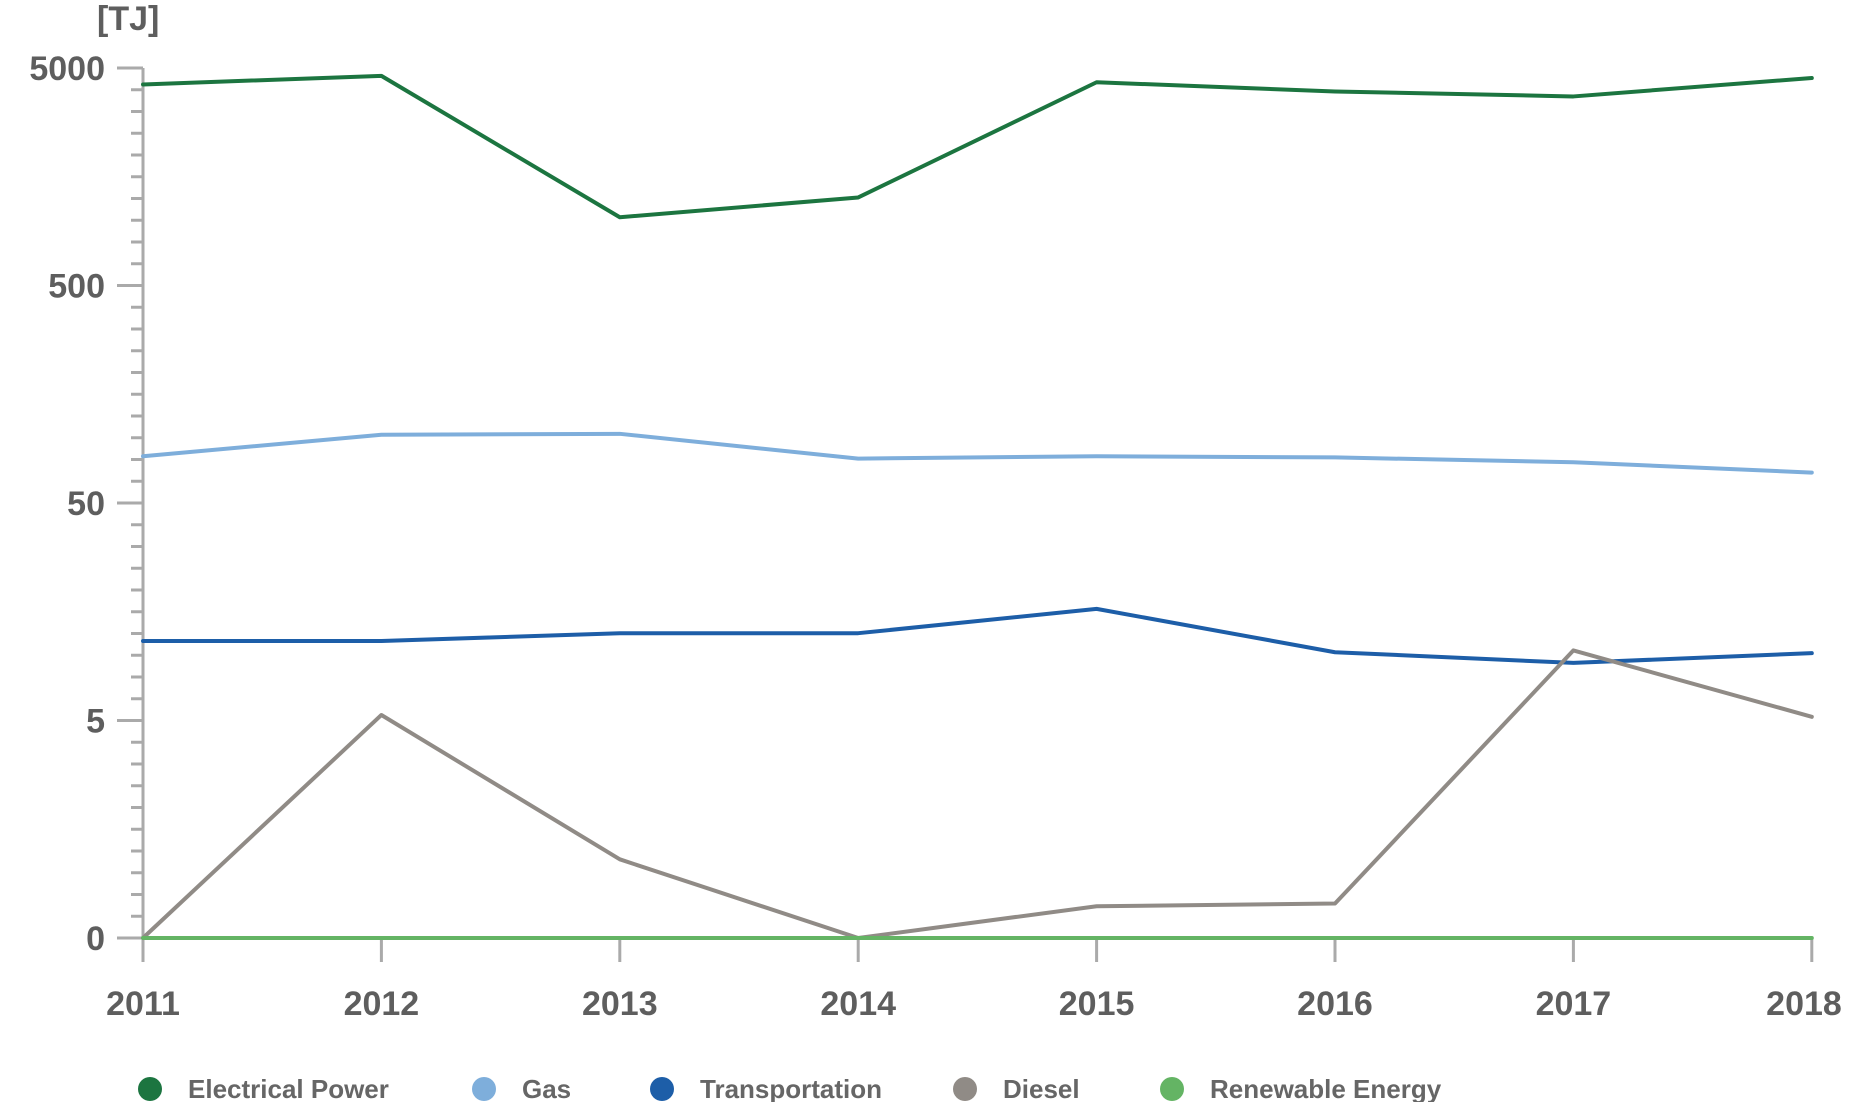 Image resolution: width=1853 pixels, height=1102 pixels. What do you see at coordinates (1335, 1004) in the screenshot?
I see `x-tick-label: 2016` at bounding box center [1335, 1004].